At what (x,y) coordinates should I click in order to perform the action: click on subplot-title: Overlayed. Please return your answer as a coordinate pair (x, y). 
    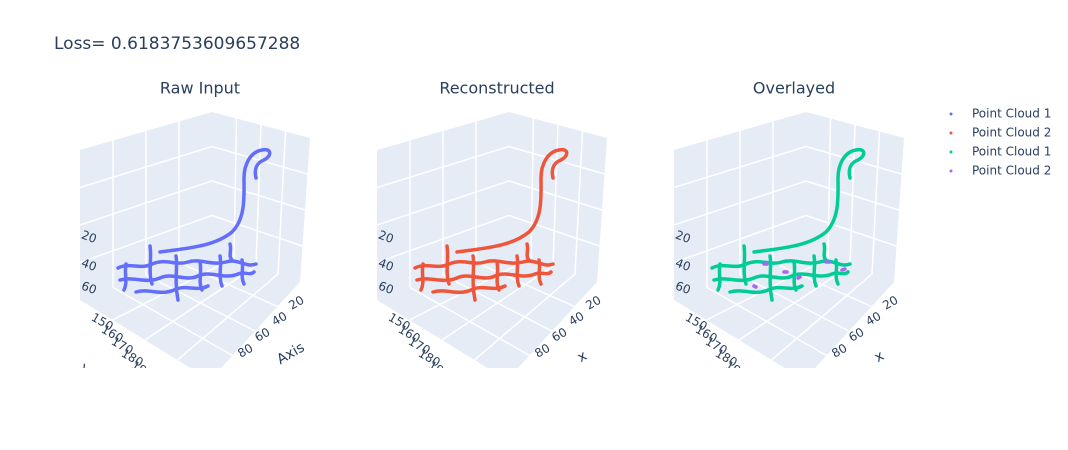
    Looking at the image, I should click on (794, 88).